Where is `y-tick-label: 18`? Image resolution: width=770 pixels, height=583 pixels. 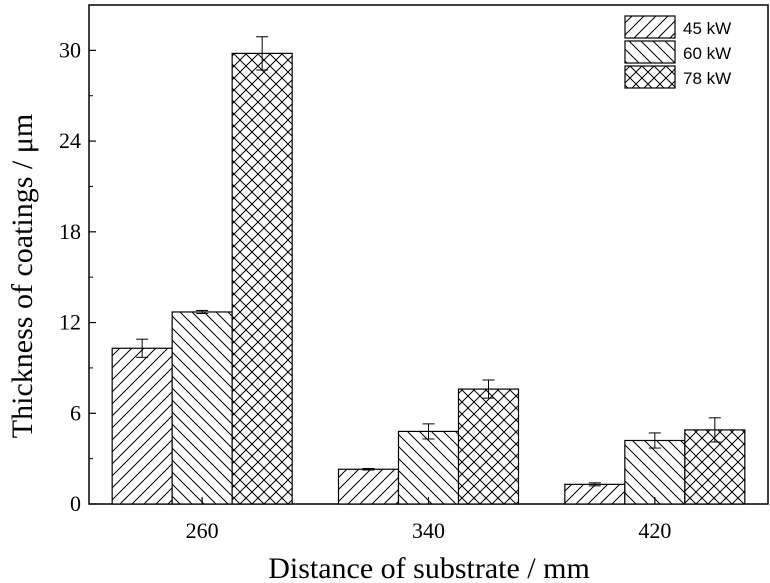
y-tick-label: 18 is located at coordinates (70, 231).